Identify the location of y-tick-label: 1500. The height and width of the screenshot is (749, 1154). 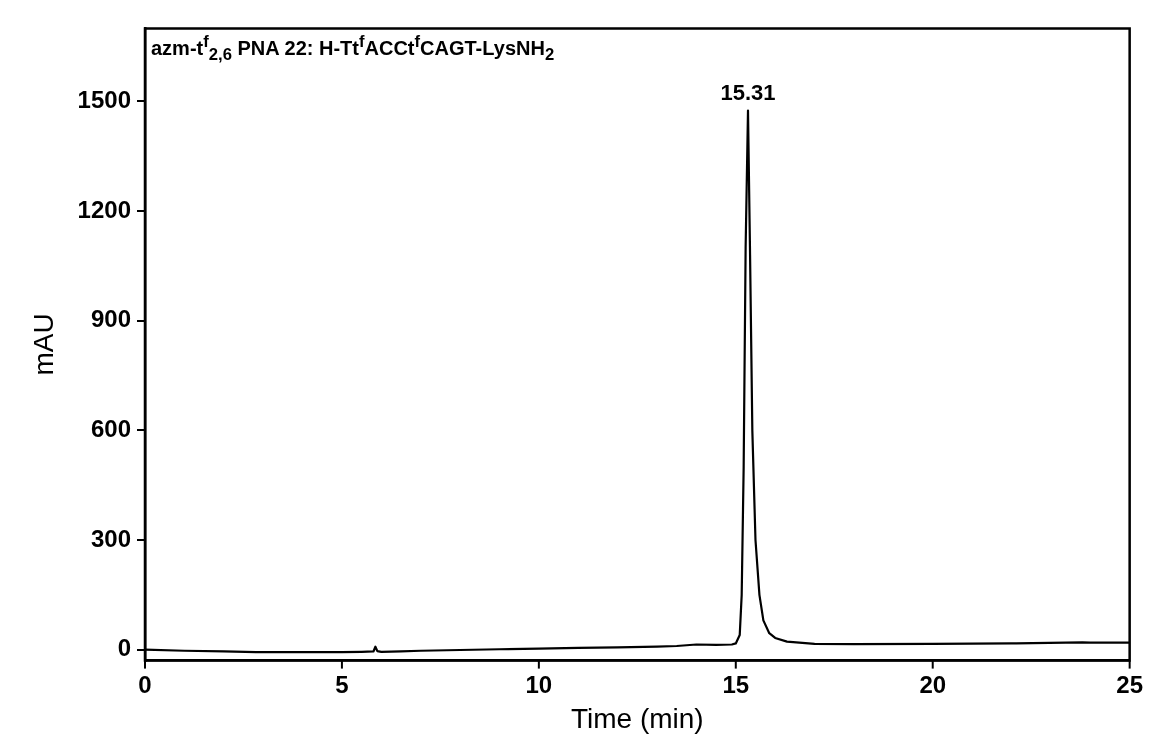
(104, 100).